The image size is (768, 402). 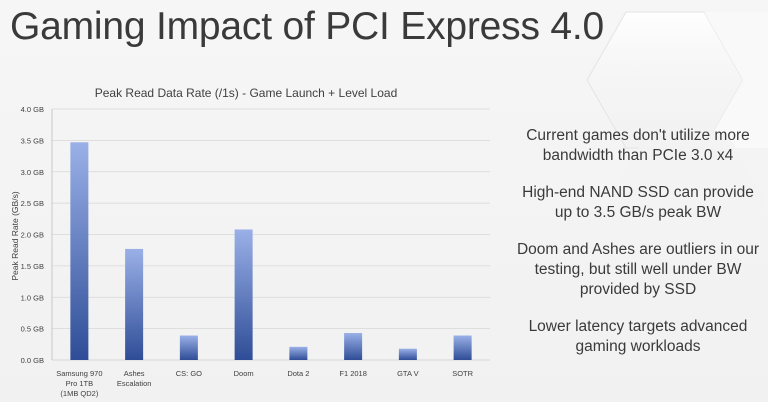 I want to click on x-tick-label: SOTR, so click(x=462, y=373).